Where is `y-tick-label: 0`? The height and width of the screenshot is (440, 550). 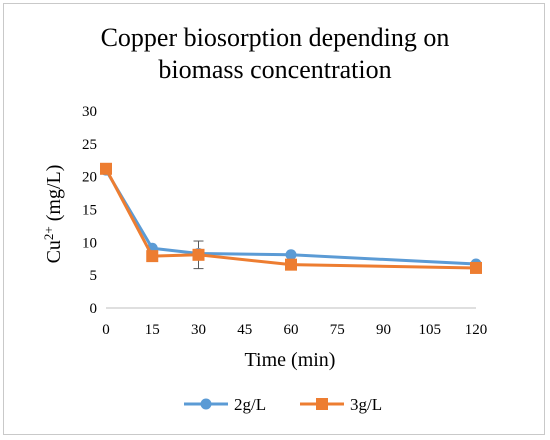 y-tick-label: 0 is located at coordinates (94, 309).